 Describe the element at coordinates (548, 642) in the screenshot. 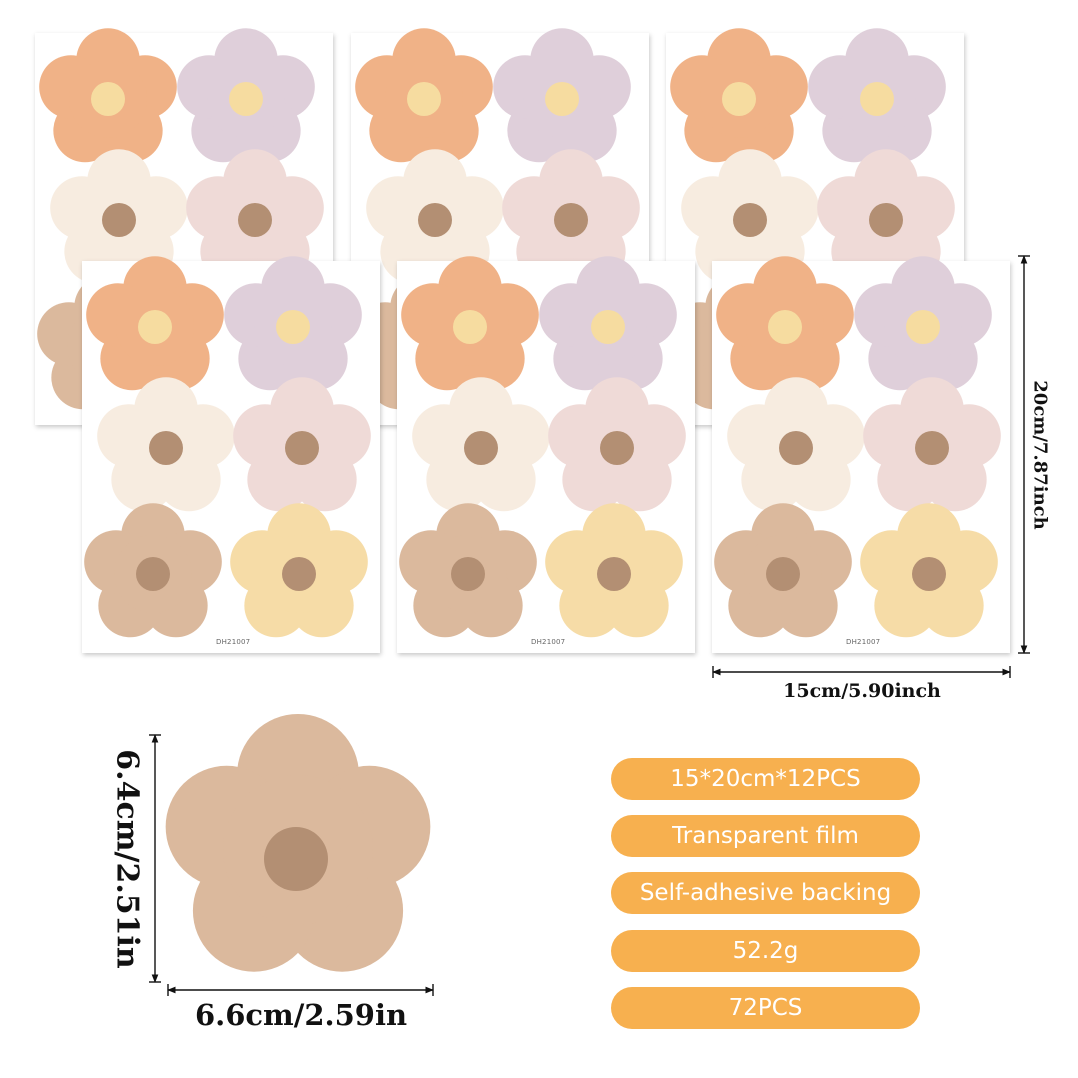

I see `sheet-code-2: DH21007` at that location.